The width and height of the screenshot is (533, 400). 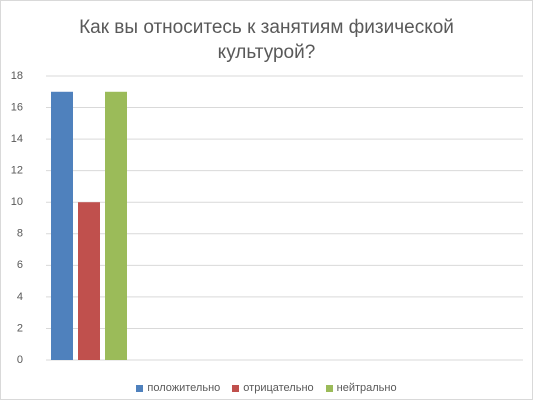 What do you see at coordinates (184, 388) in the screenshot?
I see `legend-label: положительно` at bounding box center [184, 388].